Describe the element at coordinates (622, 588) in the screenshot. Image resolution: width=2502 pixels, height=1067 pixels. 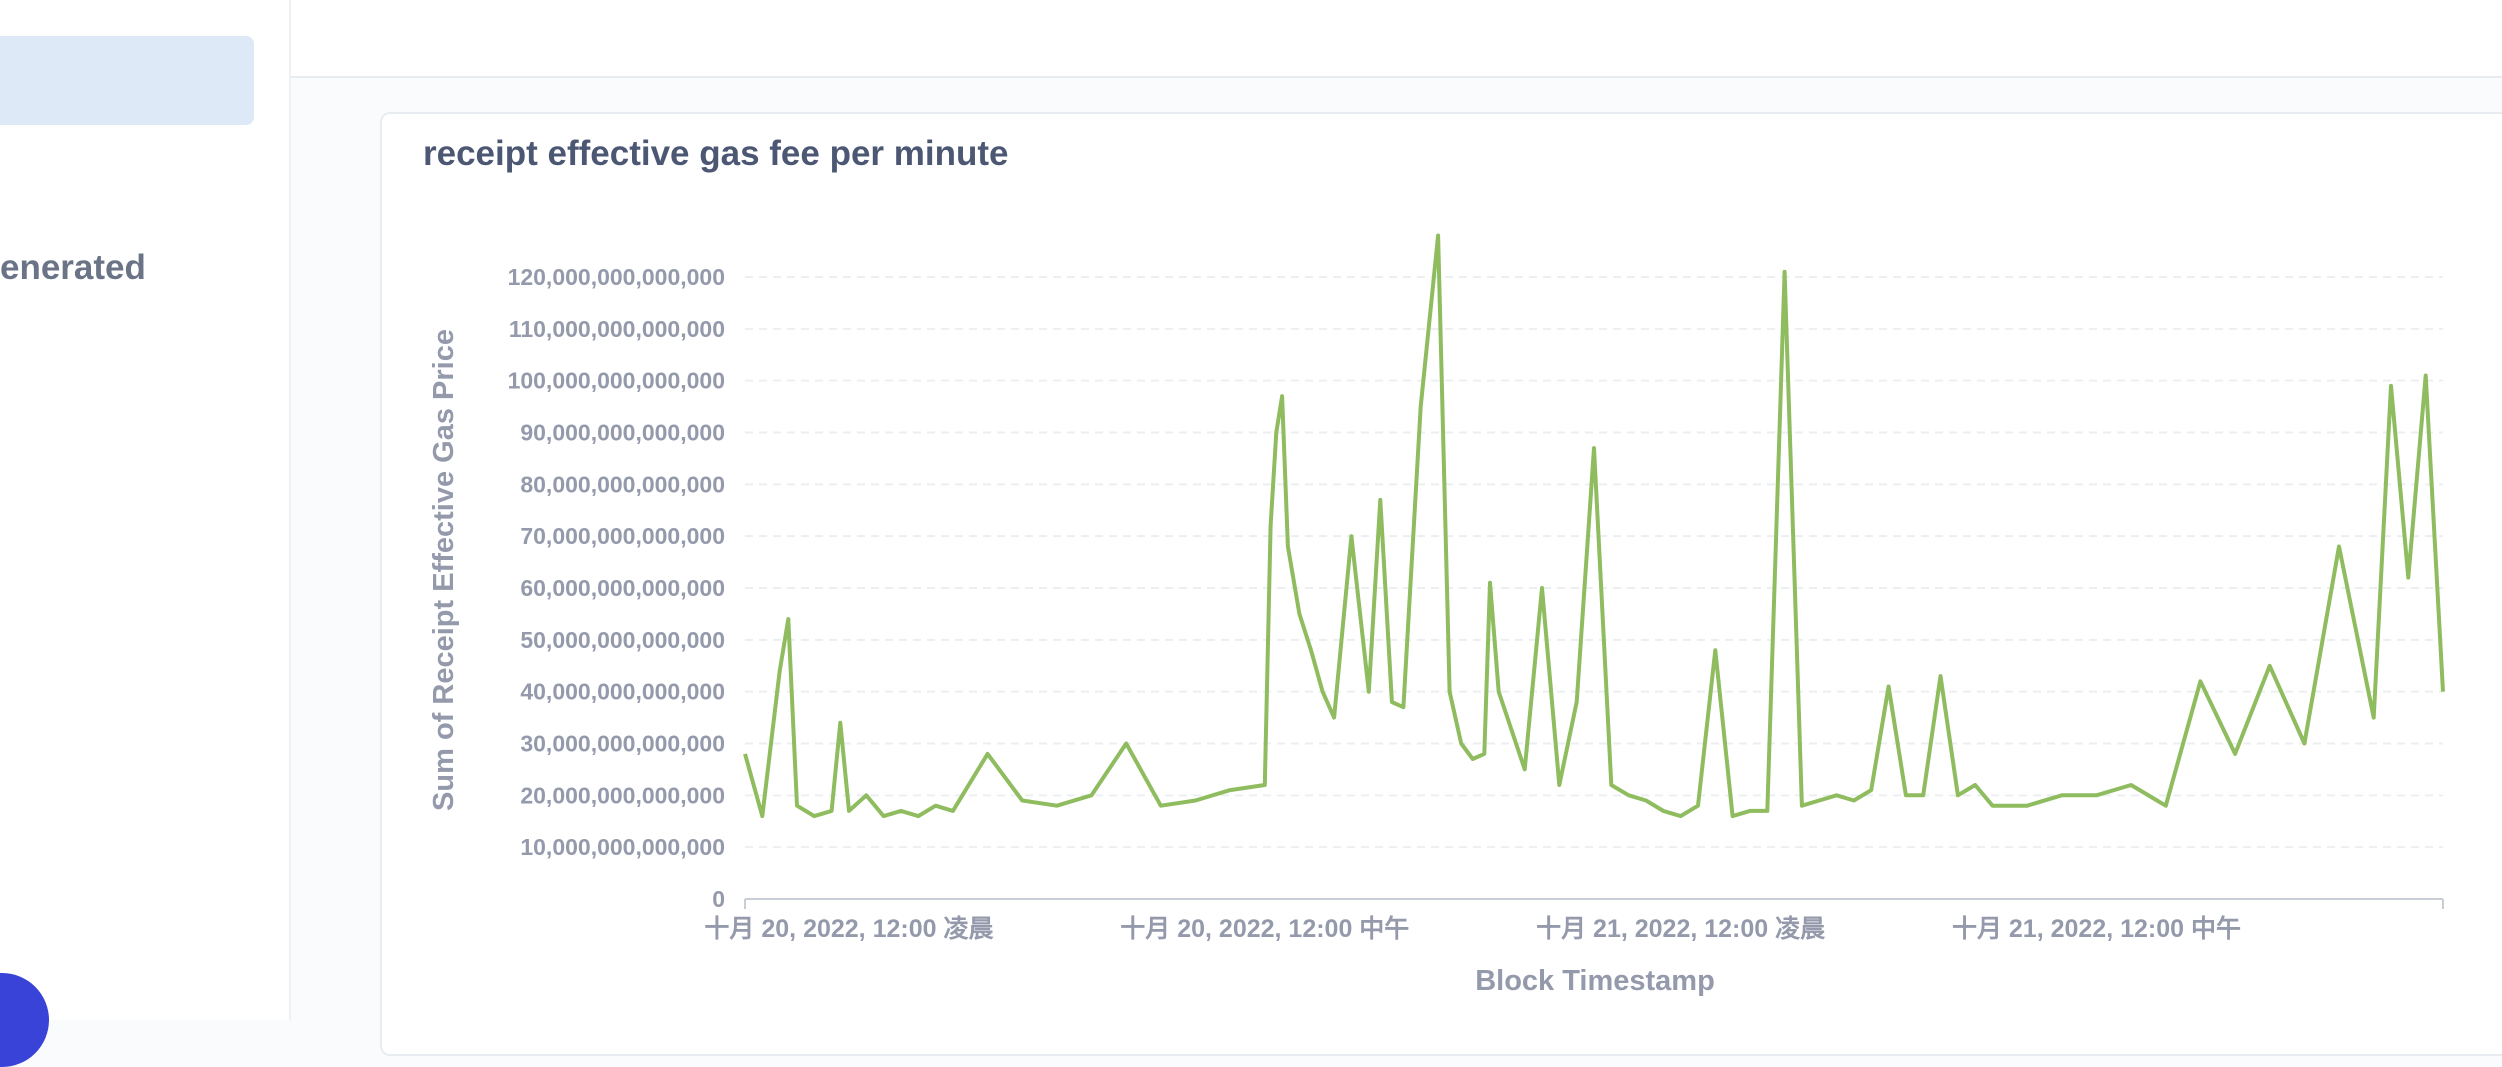
I see `y-tick-label: 60,000,000,000,000` at that location.